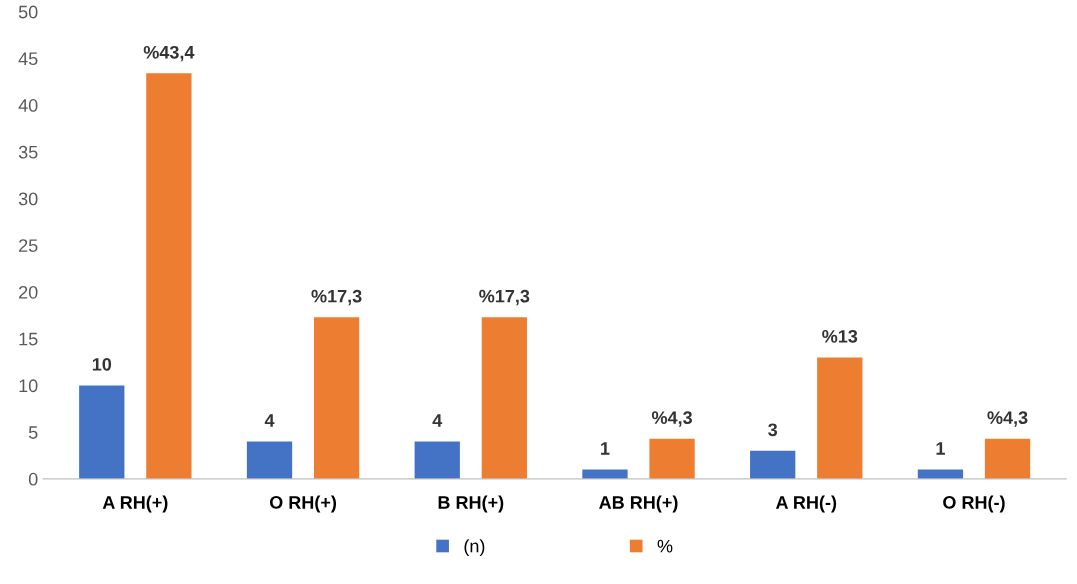 Image resolution: width=1077 pixels, height=584 pixels. What do you see at coordinates (33, 432) in the screenshot?
I see `y-tick-label: 5` at bounding box center [33, 432].